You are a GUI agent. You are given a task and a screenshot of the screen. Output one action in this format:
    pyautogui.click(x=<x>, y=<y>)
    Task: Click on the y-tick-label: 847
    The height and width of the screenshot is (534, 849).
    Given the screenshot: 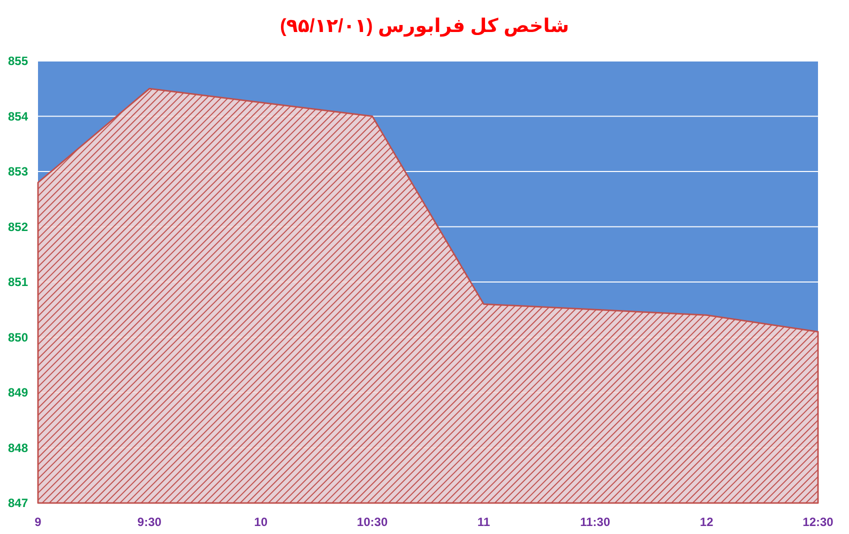 What is the action you would take?
    pyautogui.click(x=18, y=503)
    